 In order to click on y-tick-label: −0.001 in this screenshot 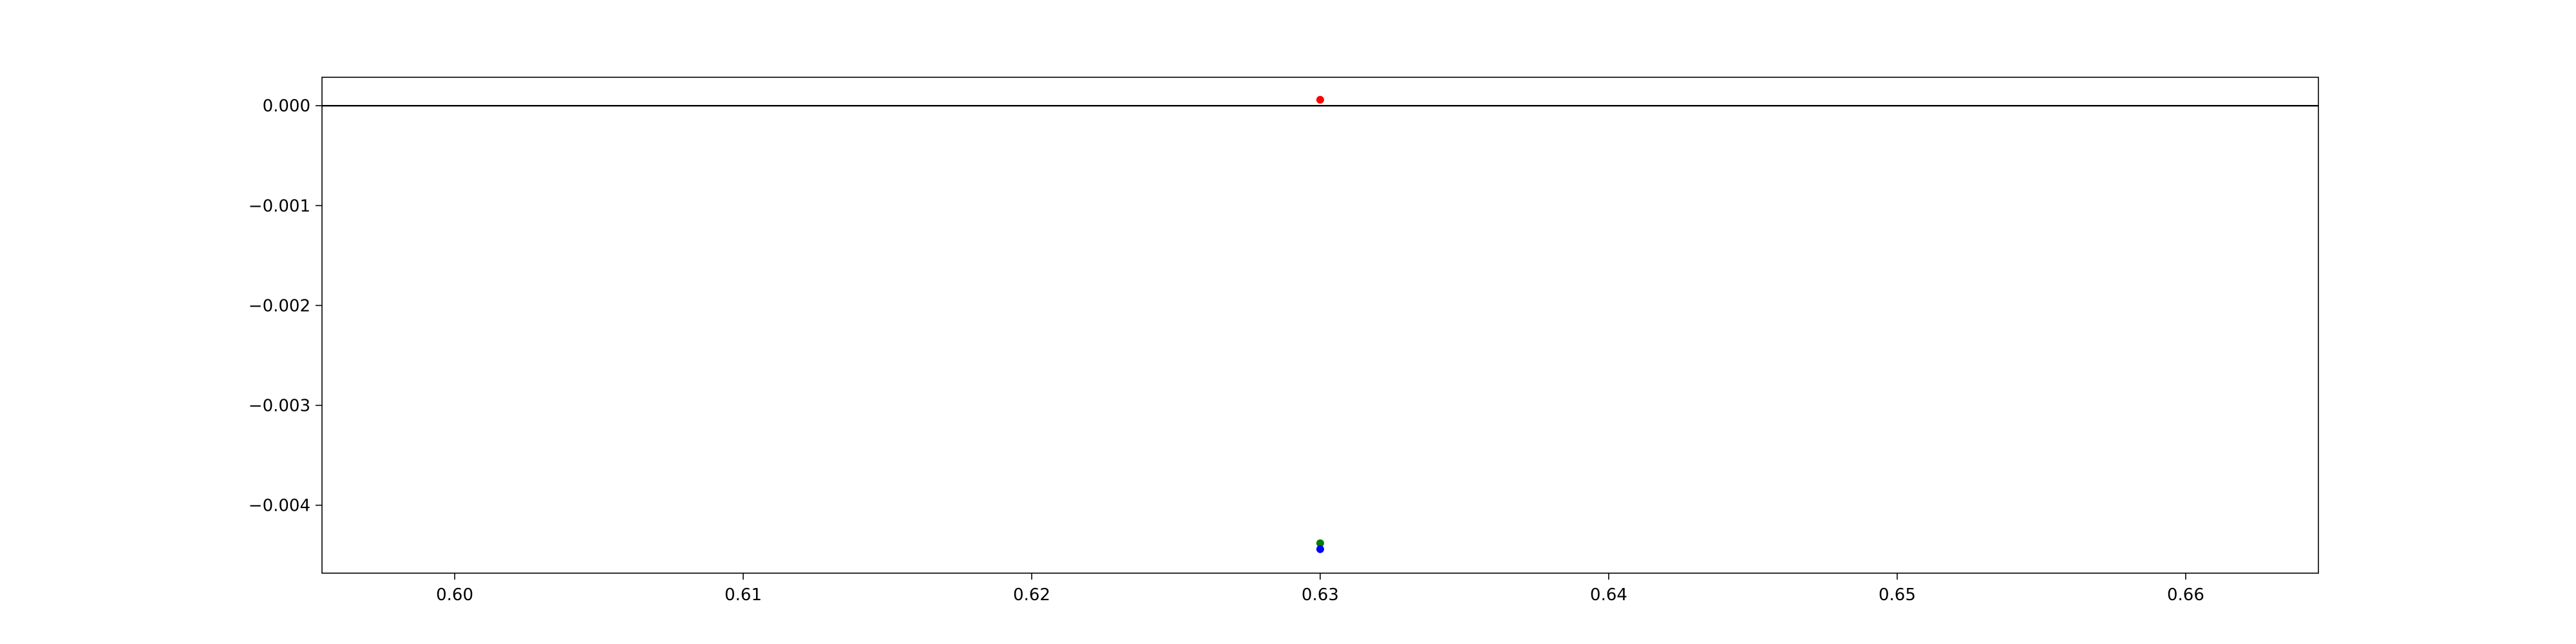, I will do `click(279, 206)`.